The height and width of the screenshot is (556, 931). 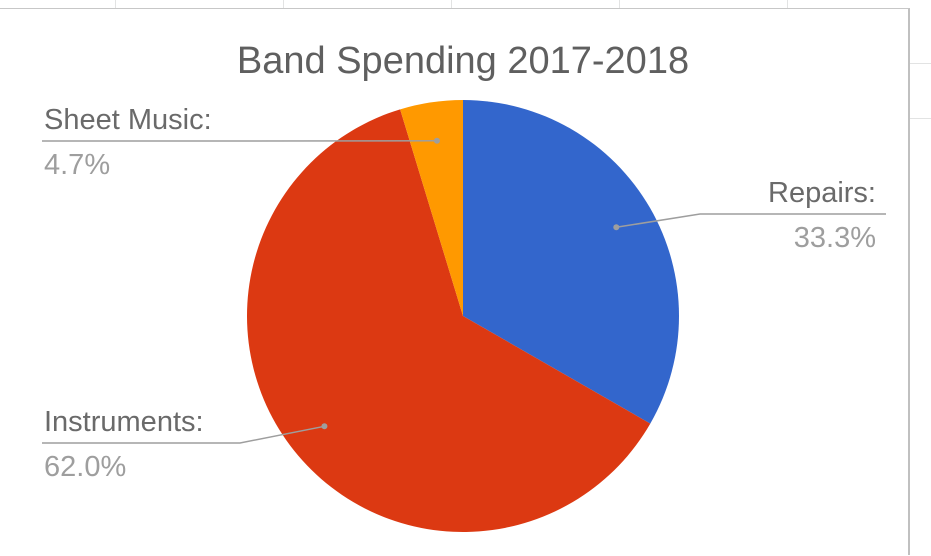 What do you see at coordinates (77, 165) in the screenshot?
I see `slice-value-label: 4.7%` at bounding box center [77, 165].